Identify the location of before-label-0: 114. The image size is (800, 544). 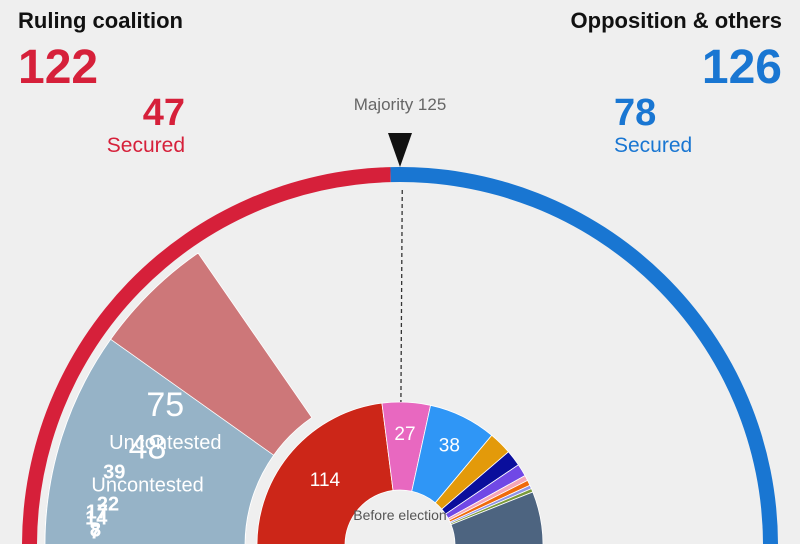
(325, 480).